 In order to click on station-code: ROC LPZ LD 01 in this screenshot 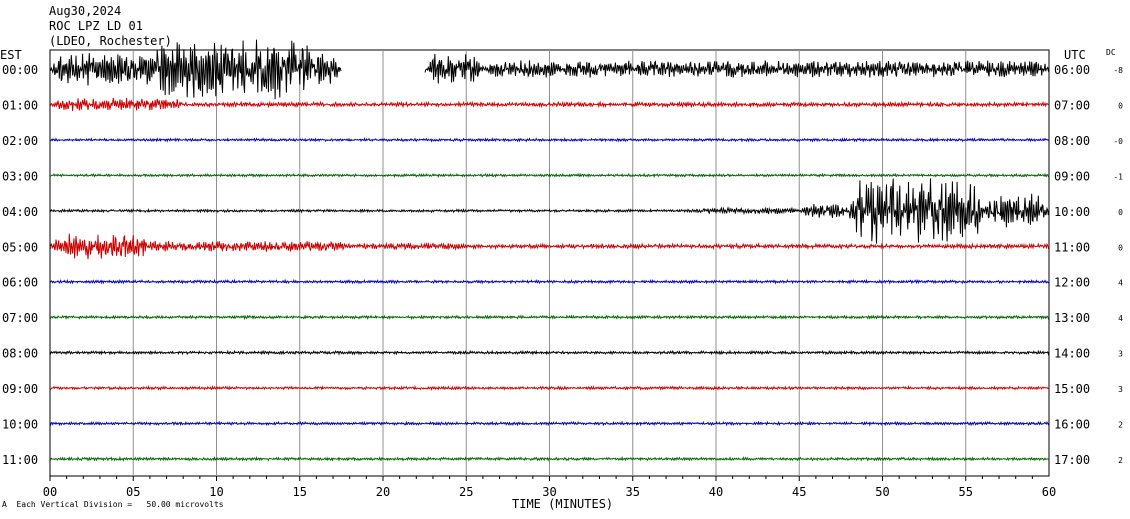, I will do `click(96, 26)`.